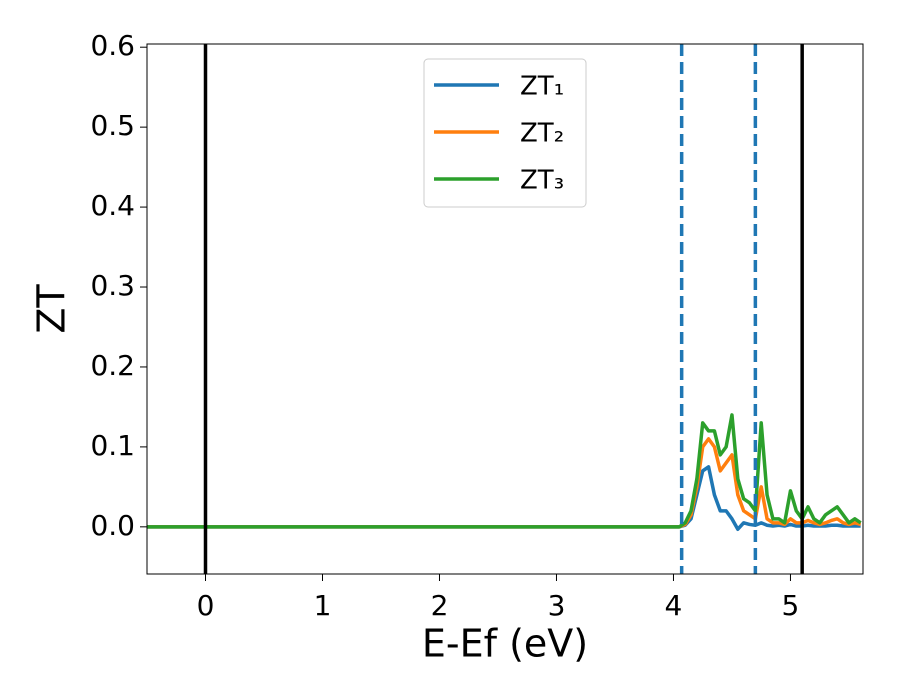  I want to click on y-axis-label: ZT, so click(52, 309).